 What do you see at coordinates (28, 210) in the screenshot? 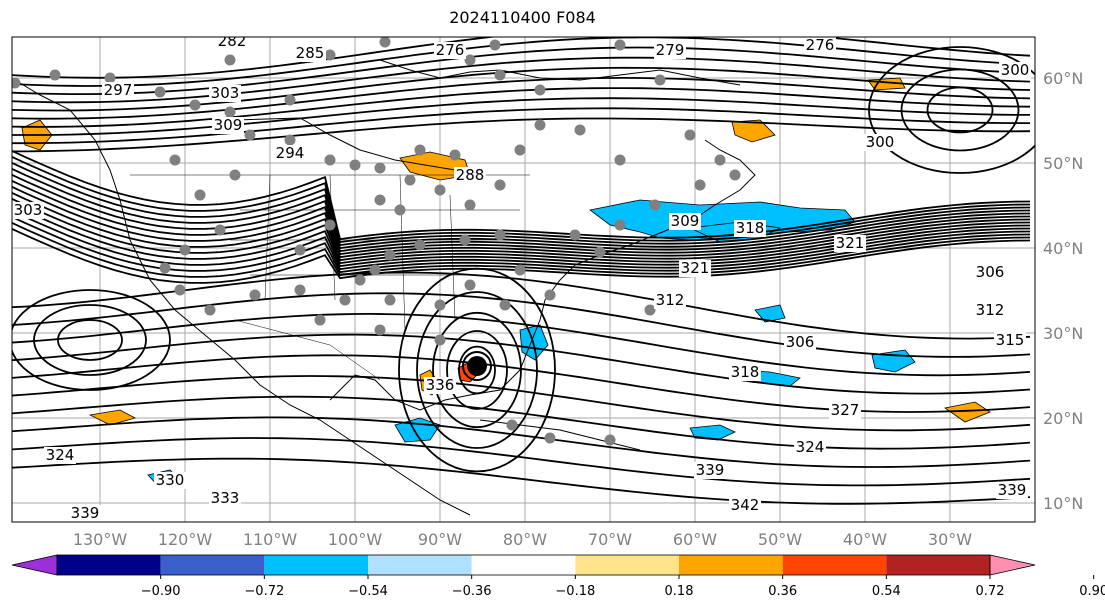
I see `contour-label: 303` at bounding box center [28, 210].